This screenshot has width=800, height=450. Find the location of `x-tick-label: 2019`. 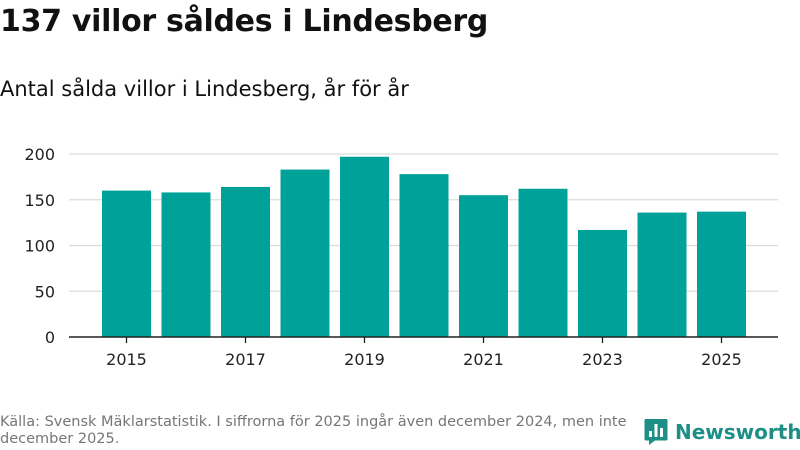

x-tick-label: 2019 is located at coordinates (364, 359).